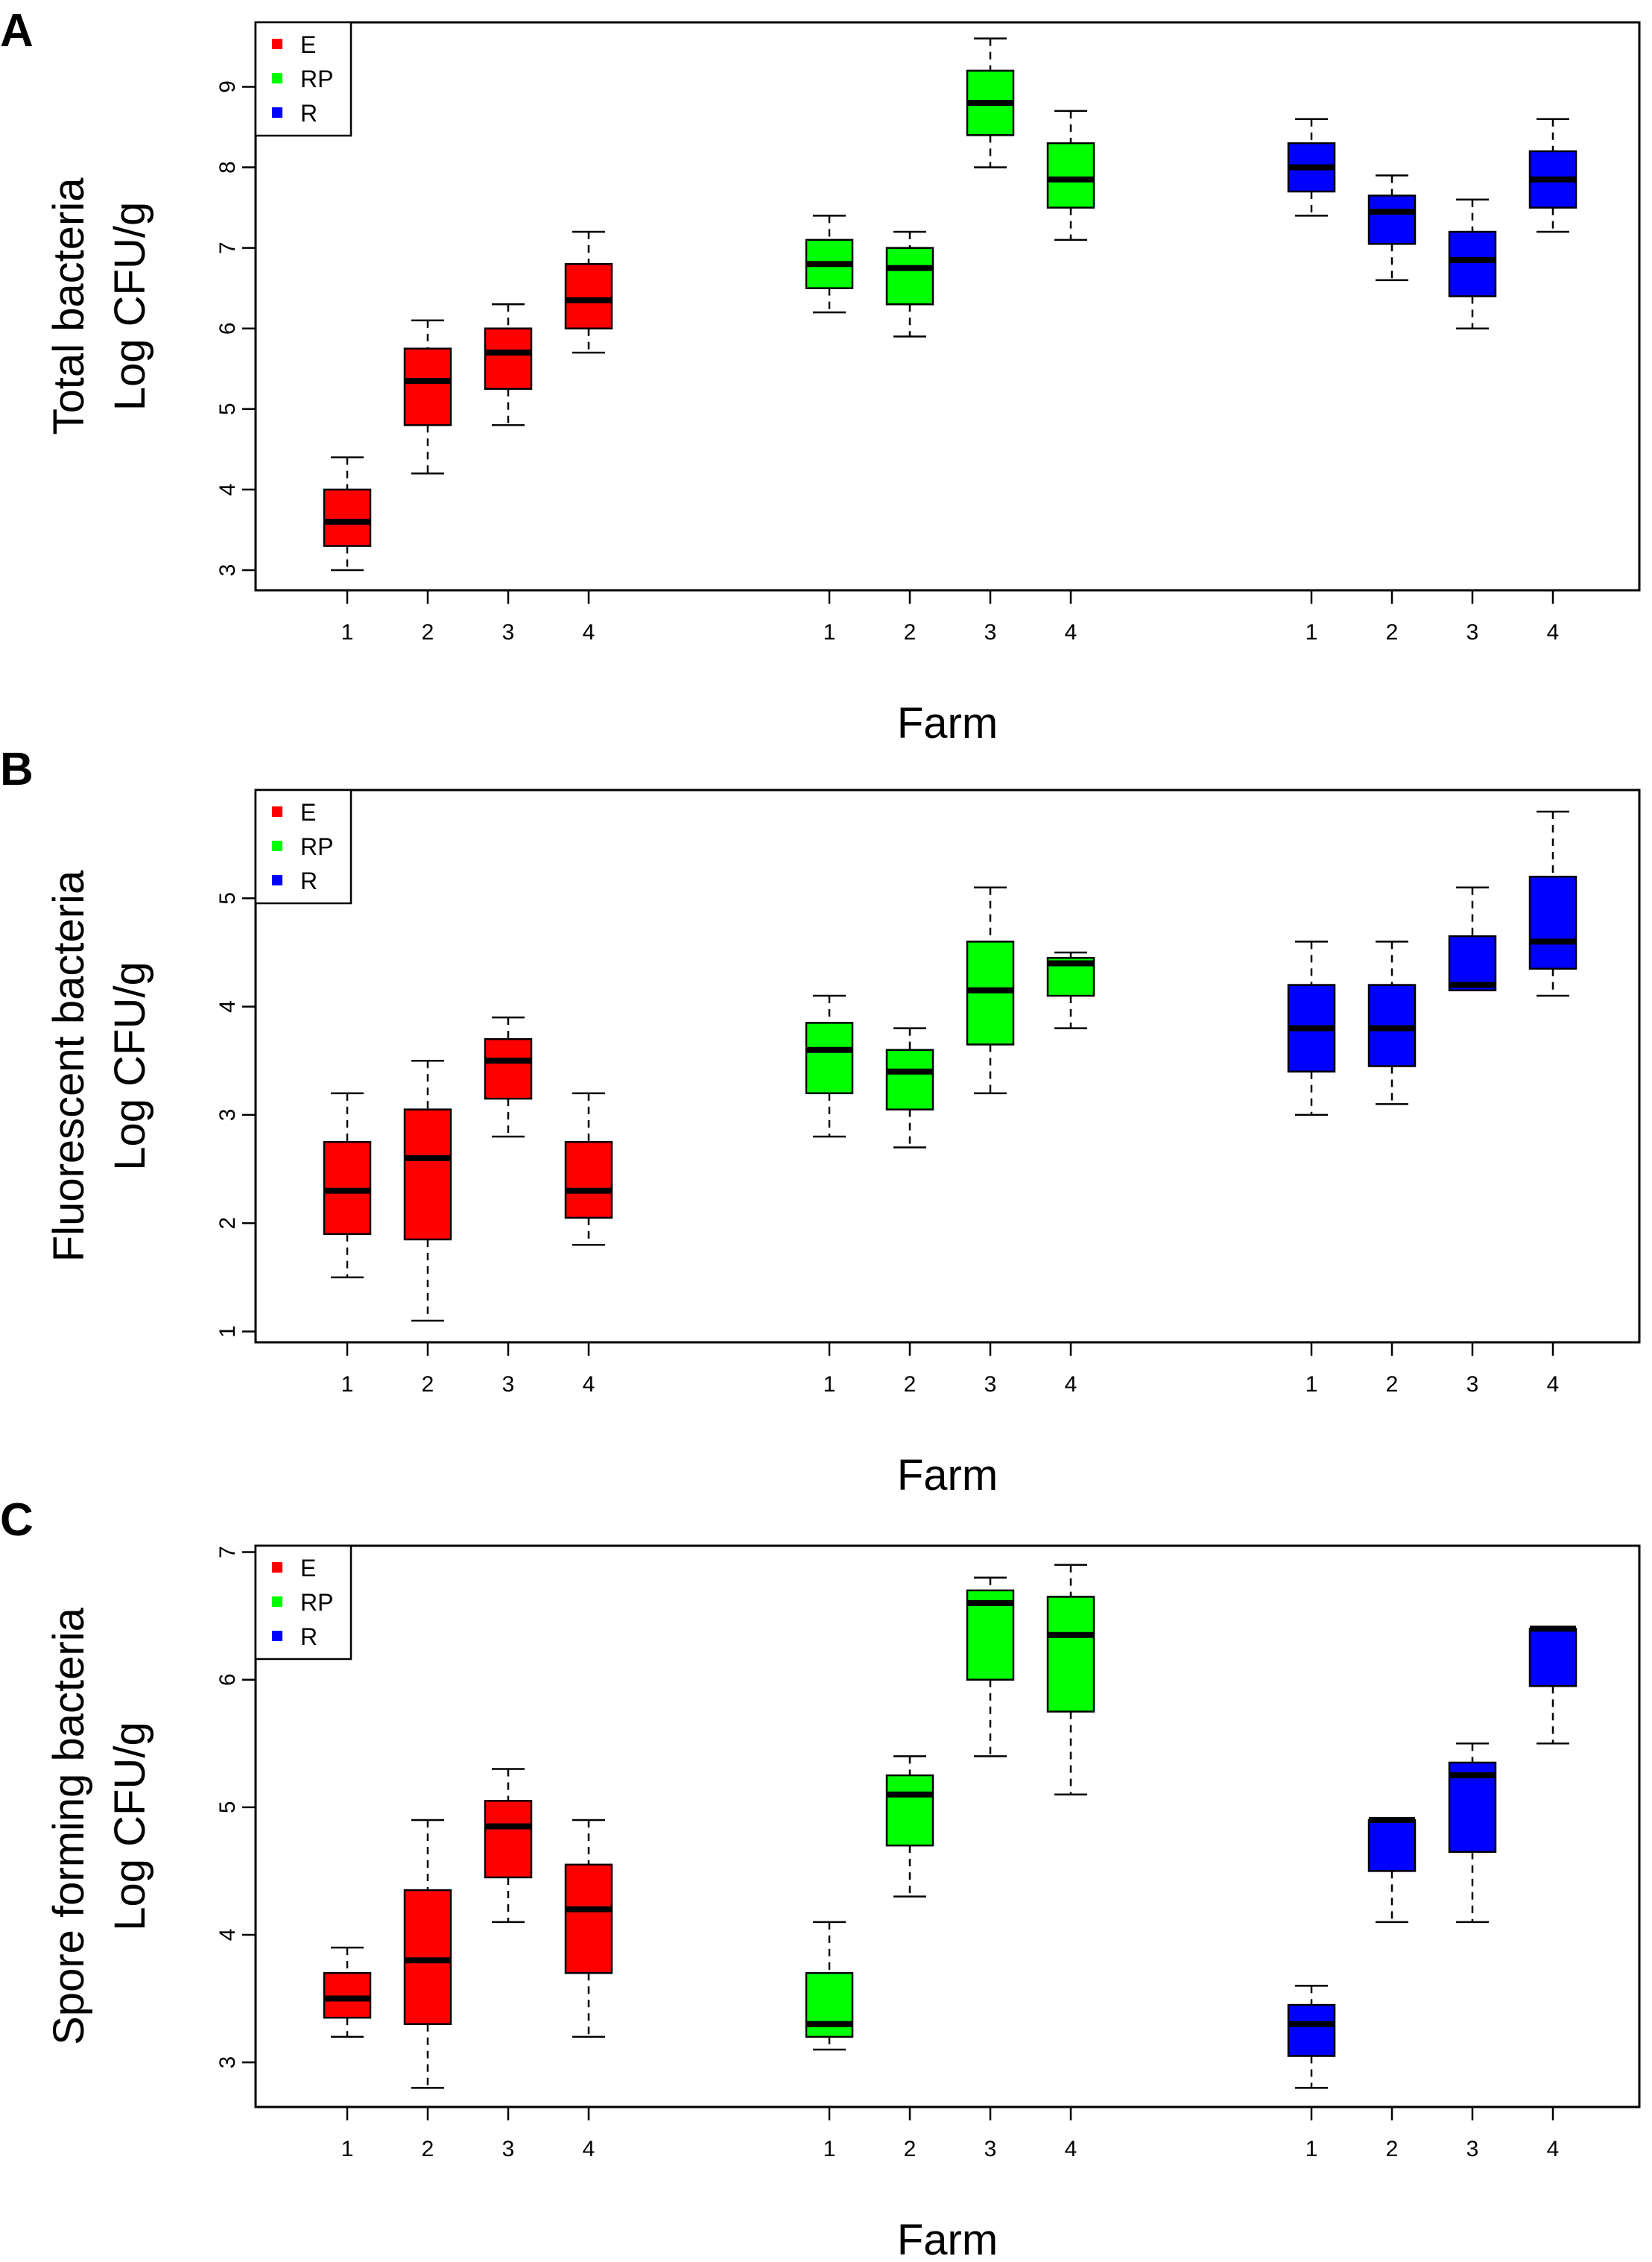  Describe the element at coordinates (17, 1520) in the screenshot. I see `panel-letter-c: C` at that location.